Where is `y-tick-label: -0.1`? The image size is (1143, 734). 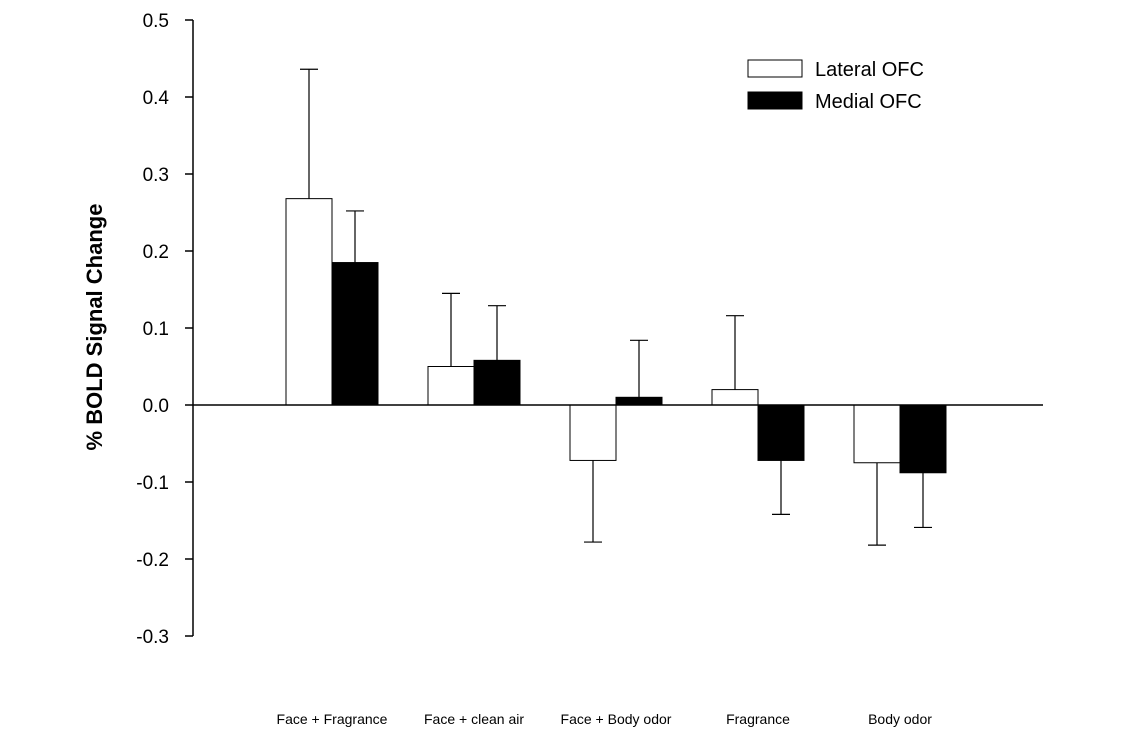
y-tick-label: -0.1 is located at coordinates (152, 483).